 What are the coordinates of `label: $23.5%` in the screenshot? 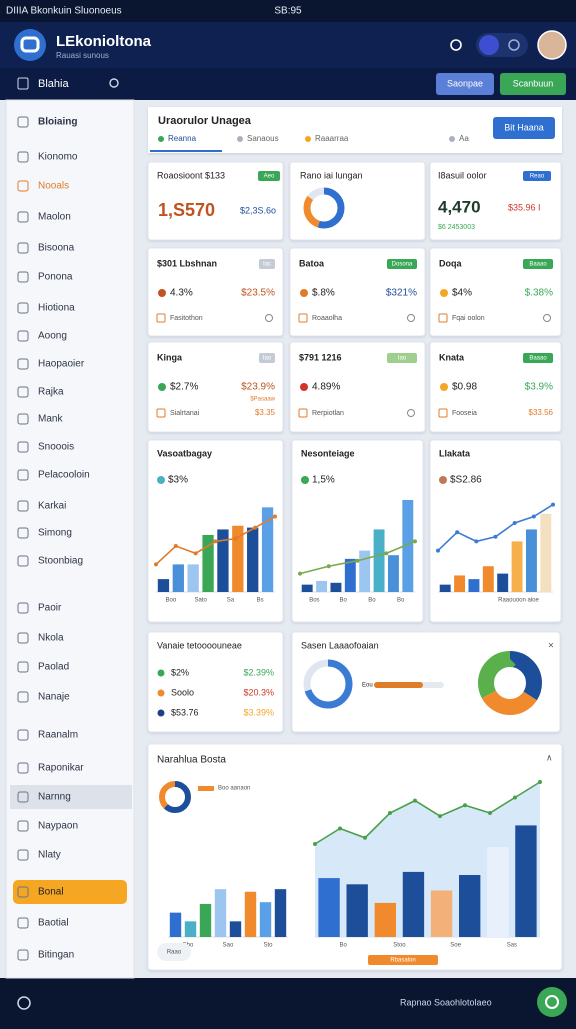 It's located at (258, 293).